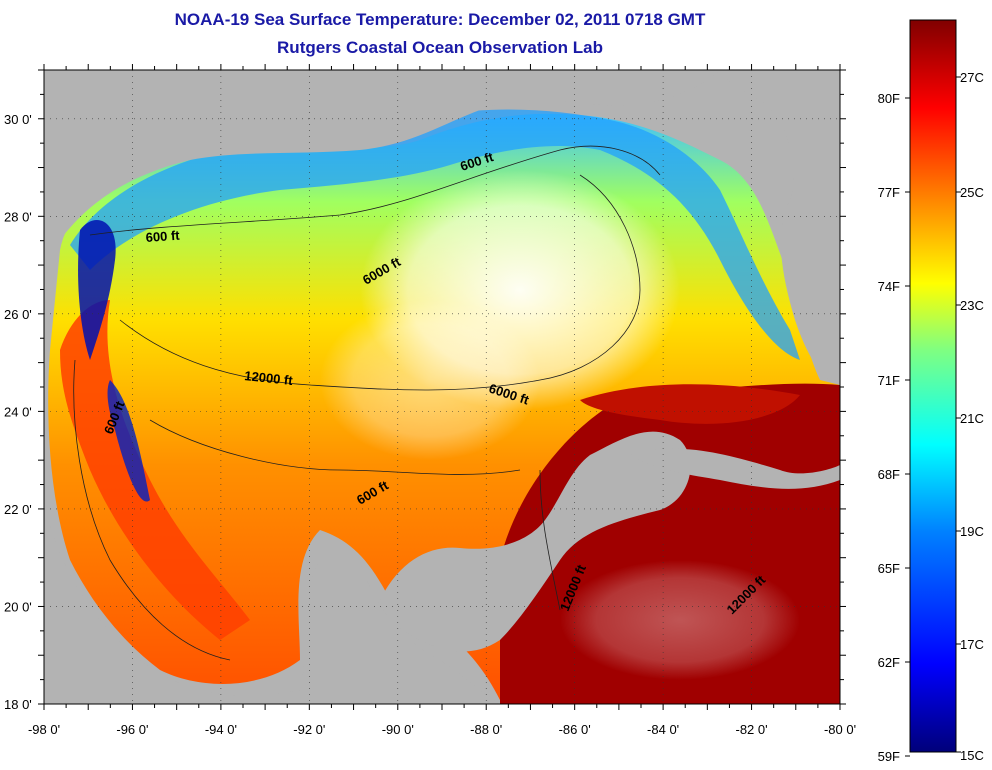 The height and width of the screenshot is (770, 992). I want to click on lon-tick-label: -94 0', so click(221, 729).